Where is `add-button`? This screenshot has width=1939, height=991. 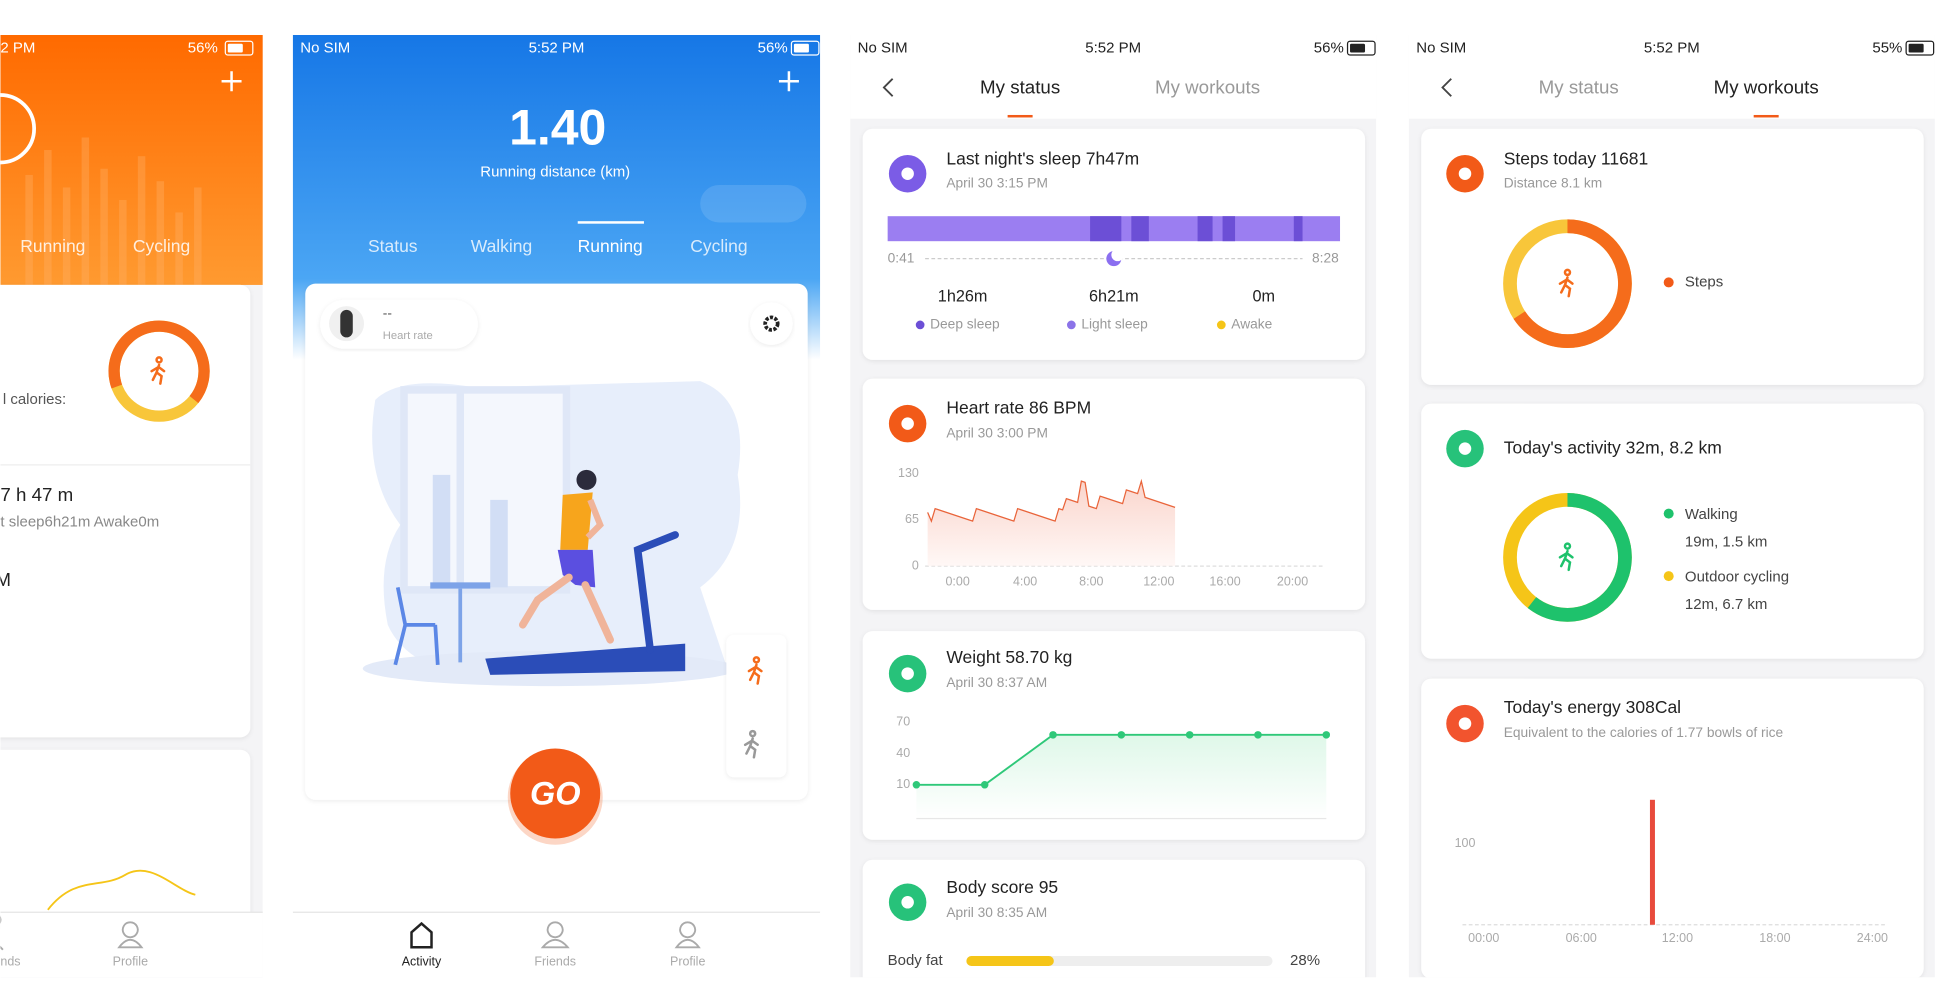
add-button is located at coordinates (231, 81).